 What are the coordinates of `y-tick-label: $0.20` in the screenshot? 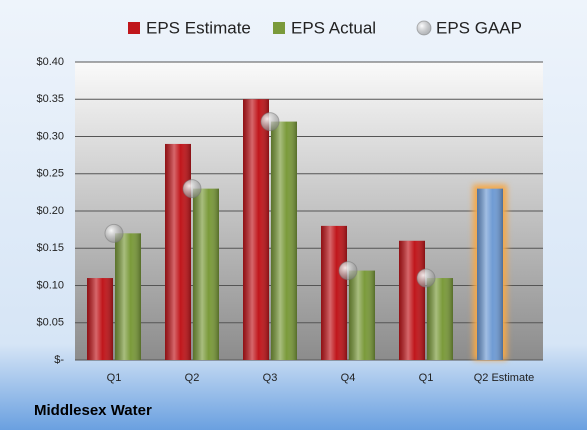 It's located at (50, 211).